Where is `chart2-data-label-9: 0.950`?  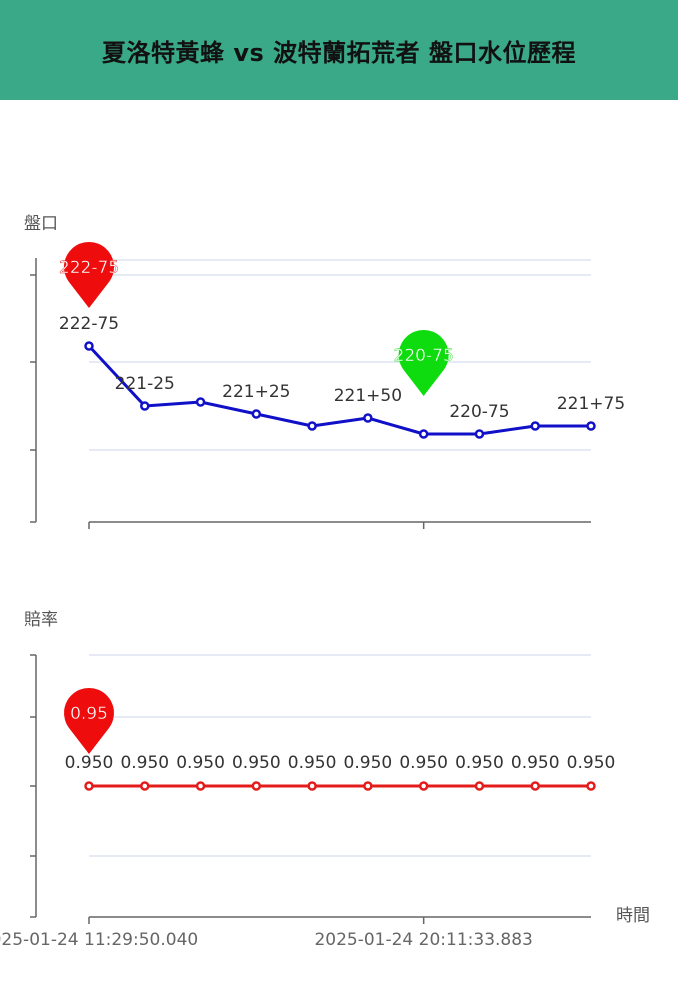
chart2-data-label-9: 0.950 is located at coordinates (591, 763).